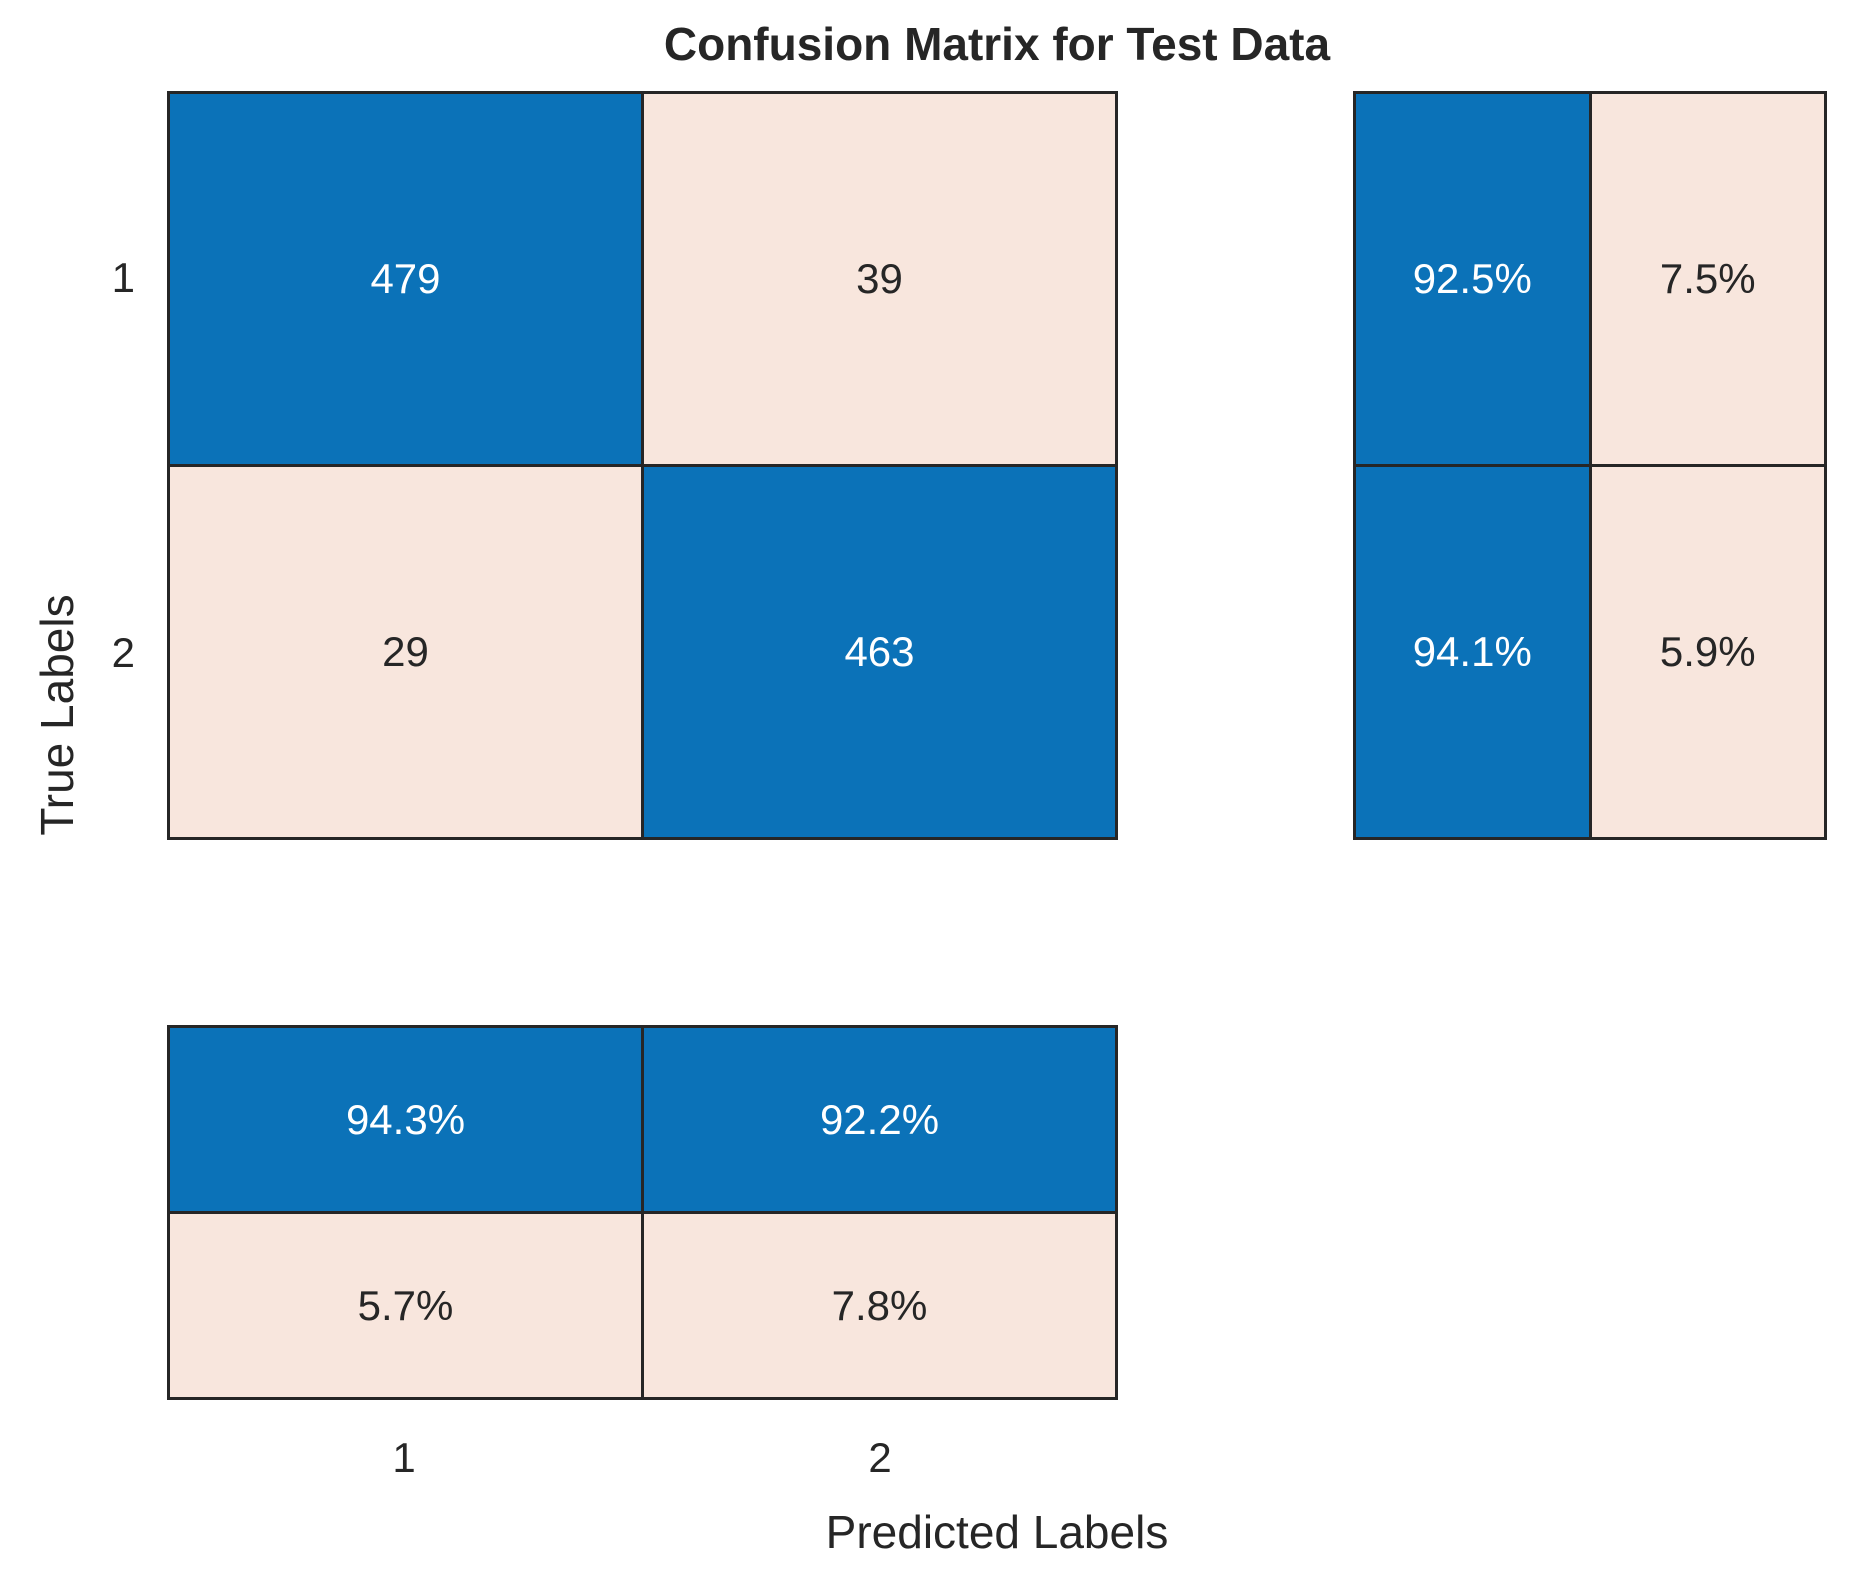  I want to click on col-summary-pred2-incorrect: 7.8%, so click(879, 1305).